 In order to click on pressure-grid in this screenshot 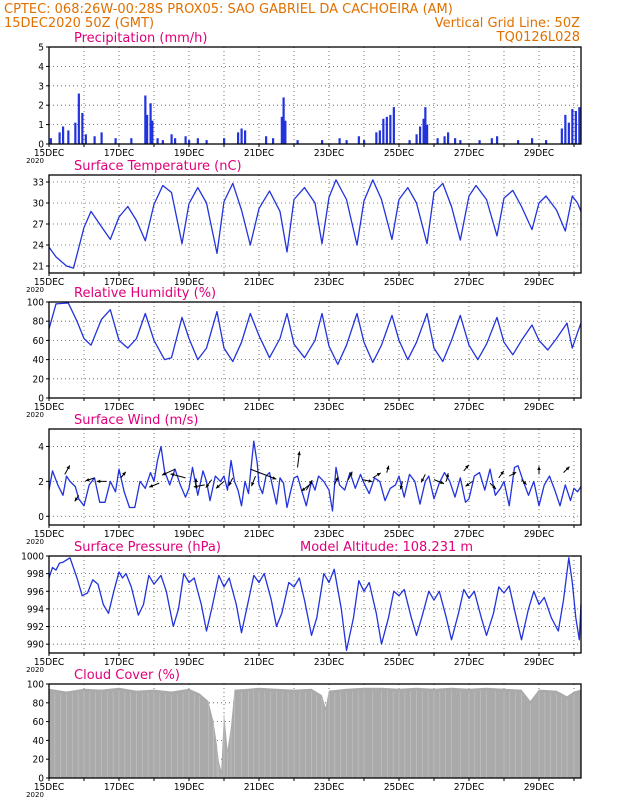, I will do `click(315, 604)`.